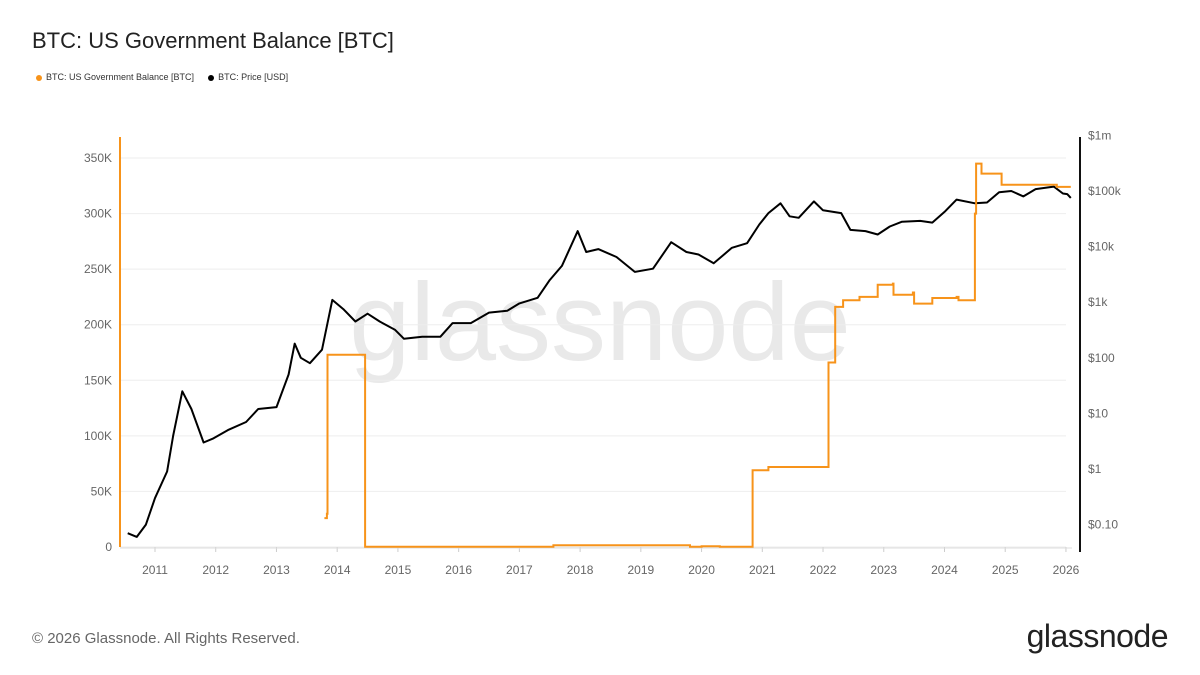 Image resolution: width=1200 pixels, height=675 pixels. What do you see at coordinates (519, 570) in the screenshot?
I see `x-tick-label: 2017` at bounding box center [519, 570].